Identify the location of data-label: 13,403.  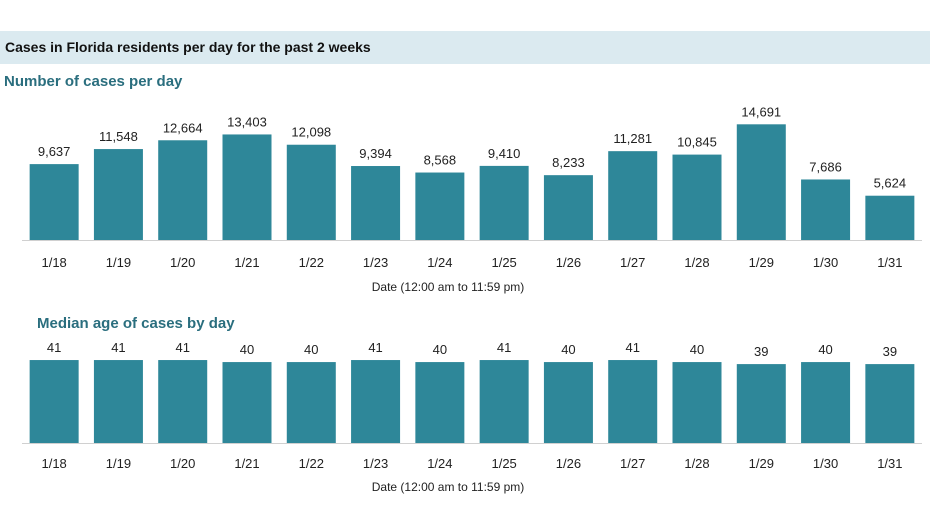
(247, 121).